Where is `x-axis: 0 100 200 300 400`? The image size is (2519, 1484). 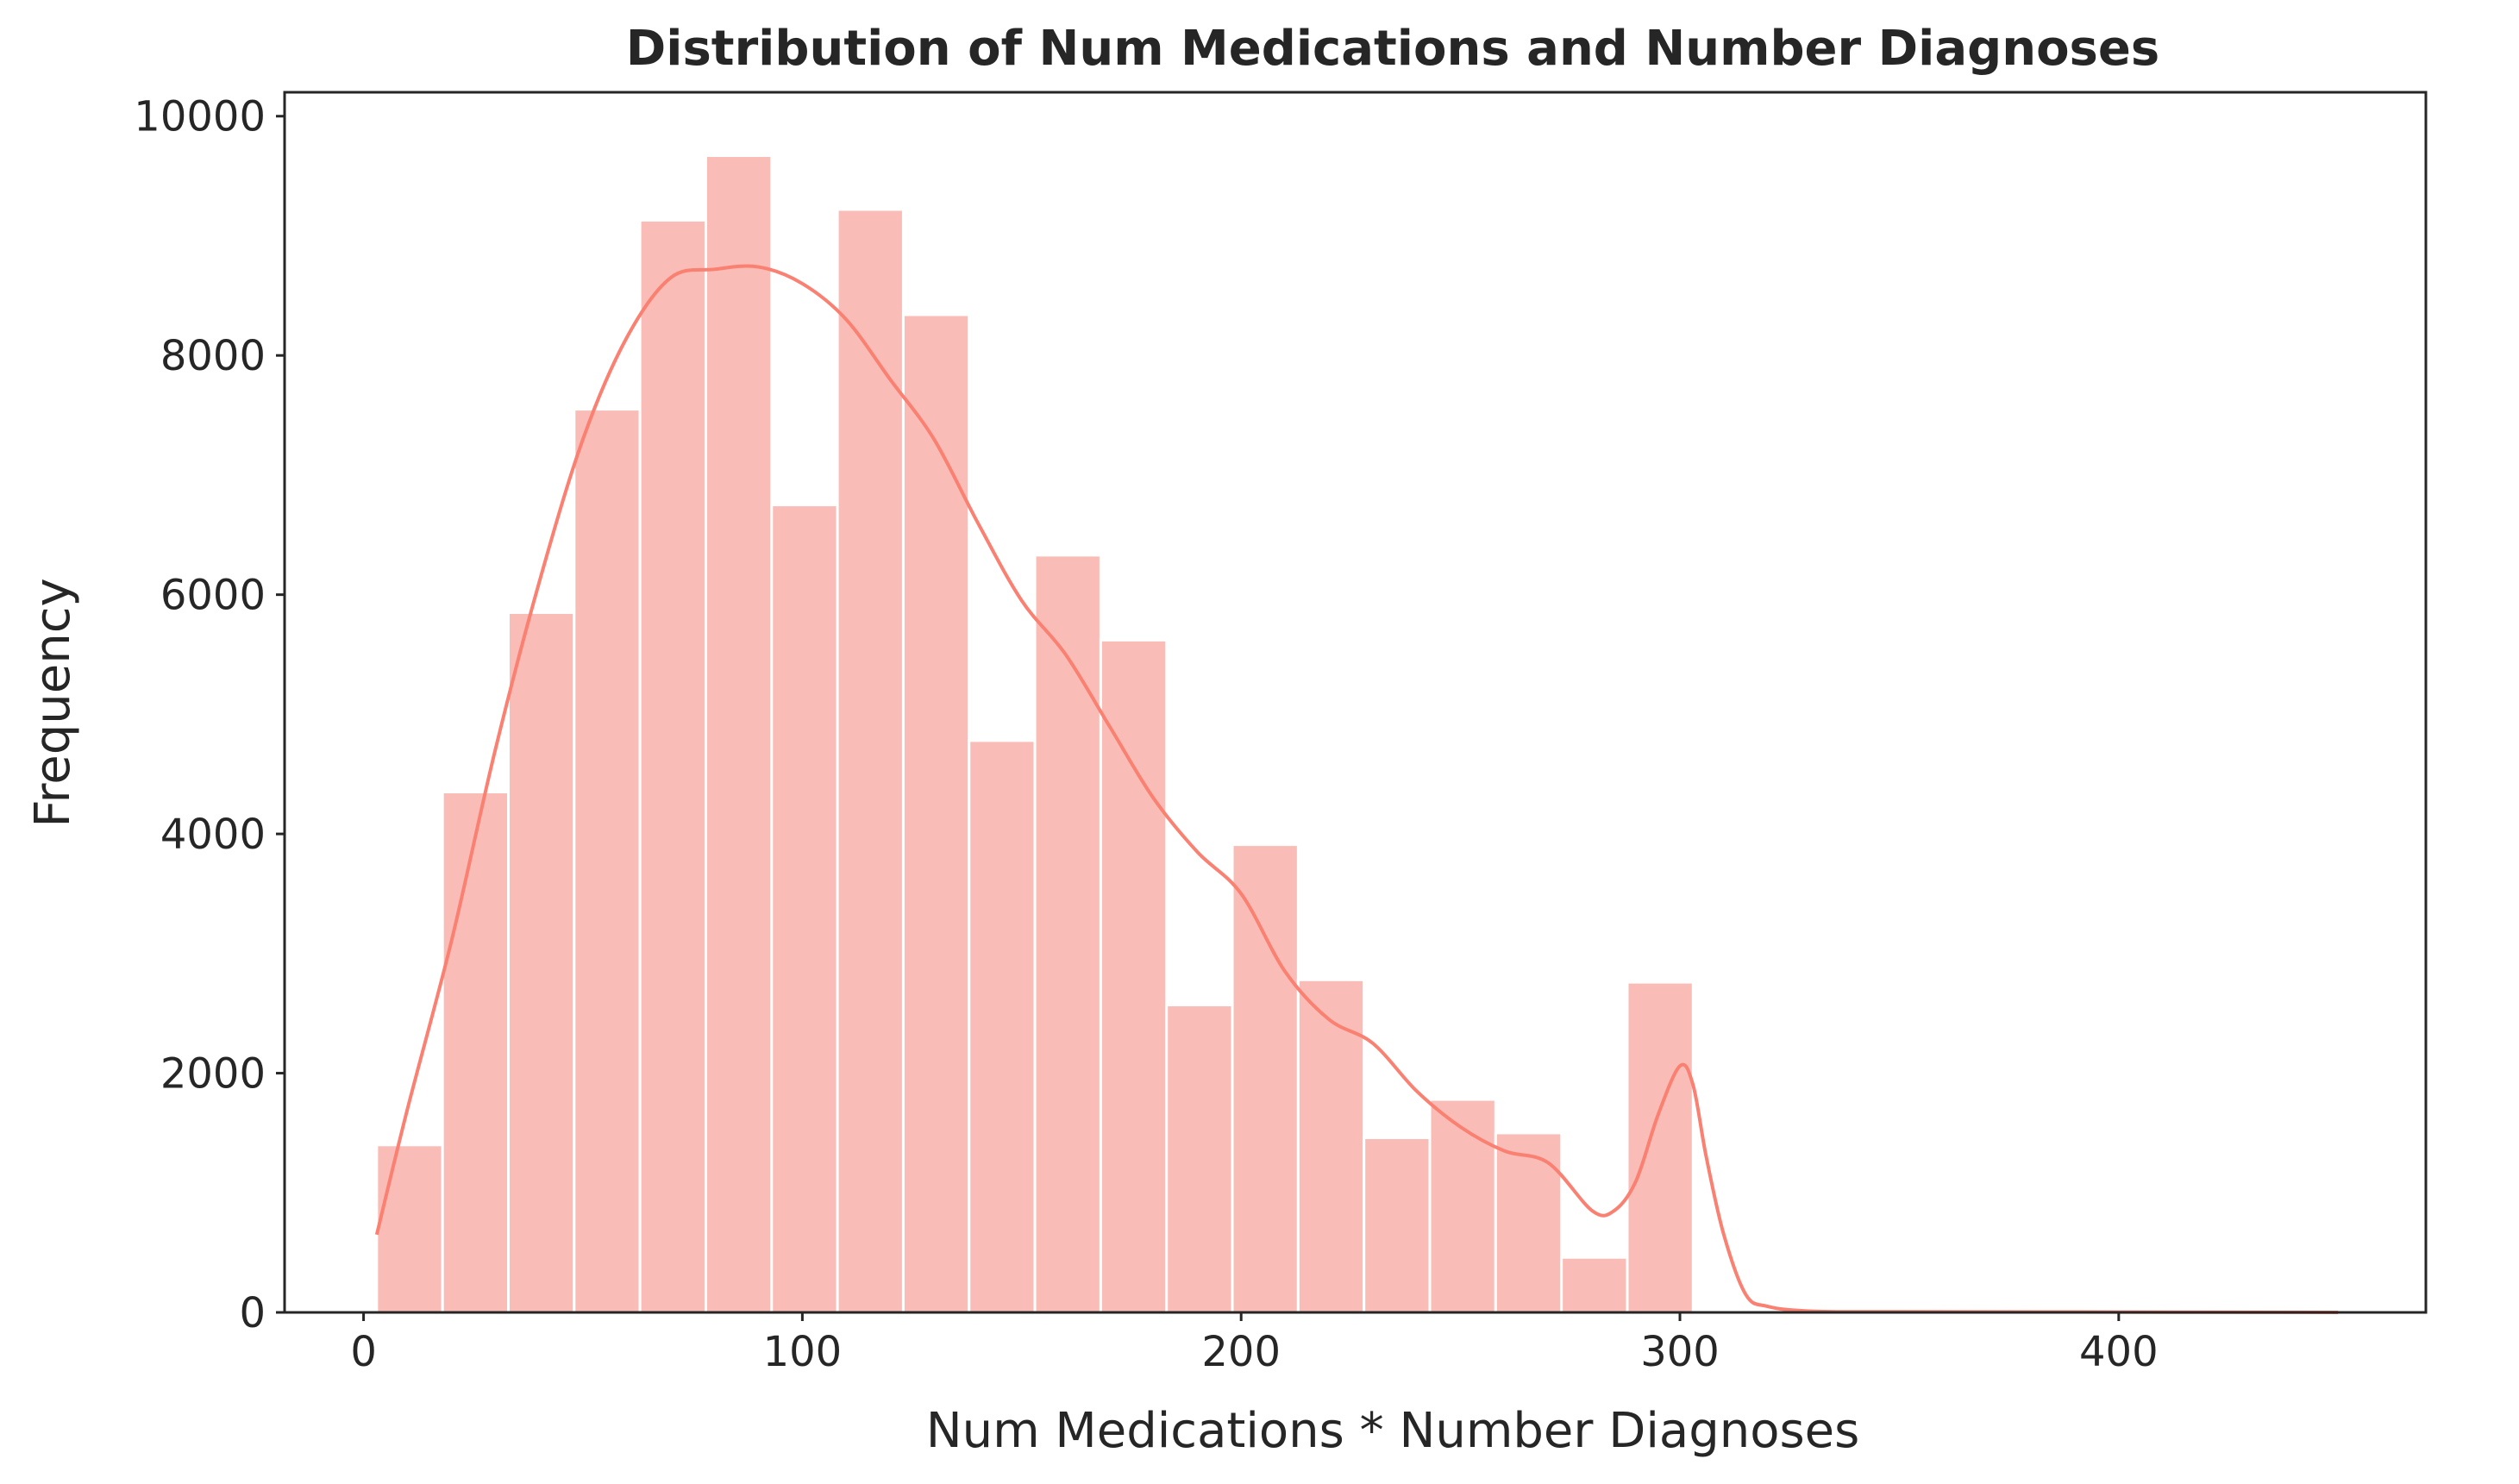
x-axis: 0 100 200 300 400 is located at coordinates (1254, 1344).